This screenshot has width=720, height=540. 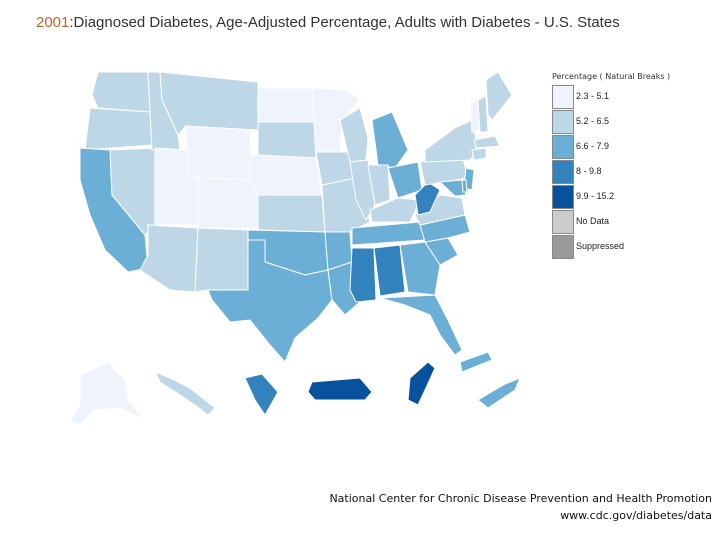 I want to click on state-MI, so click(x=390, y=140).